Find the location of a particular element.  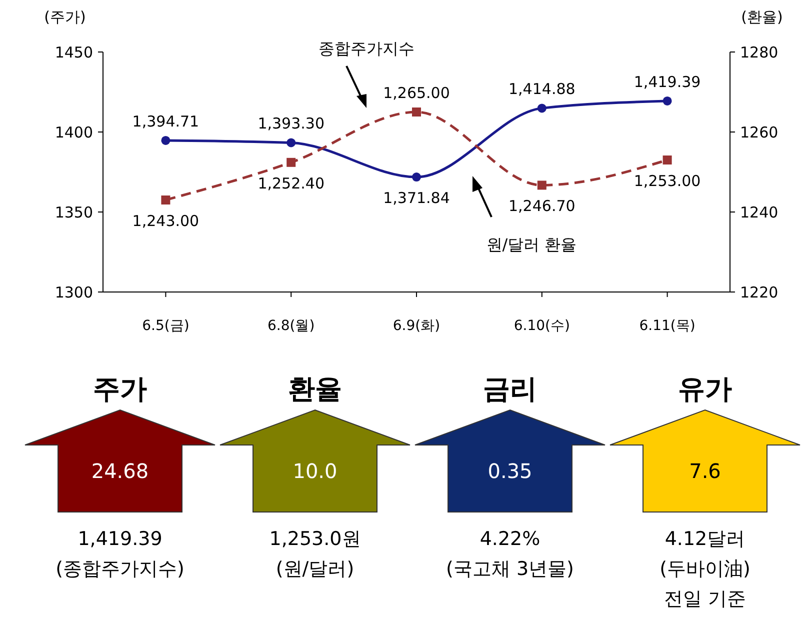

y2-tick-label: 1280 is located at coordinates (759, 52).